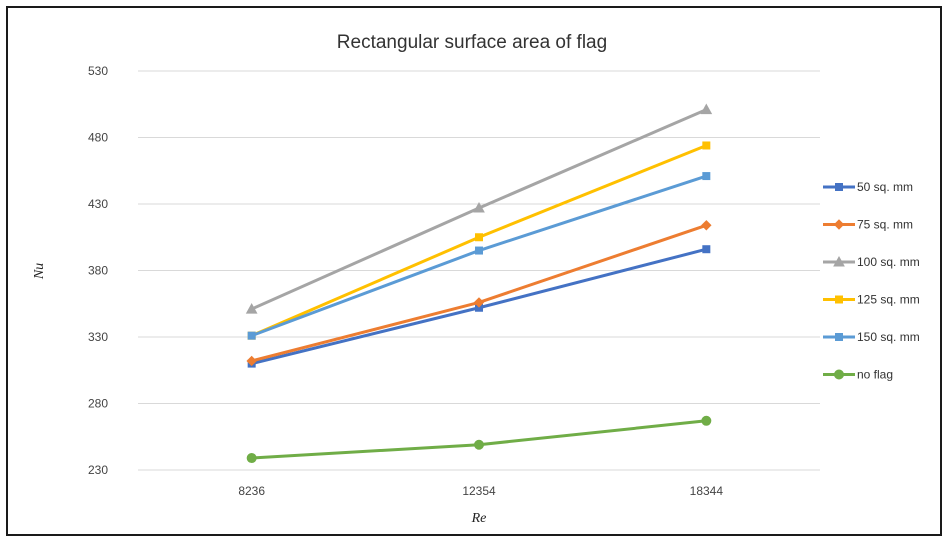 This screenshot has height=544, width=950. I want to click on legend-label: 100 sq. mm, so click(888, 262).